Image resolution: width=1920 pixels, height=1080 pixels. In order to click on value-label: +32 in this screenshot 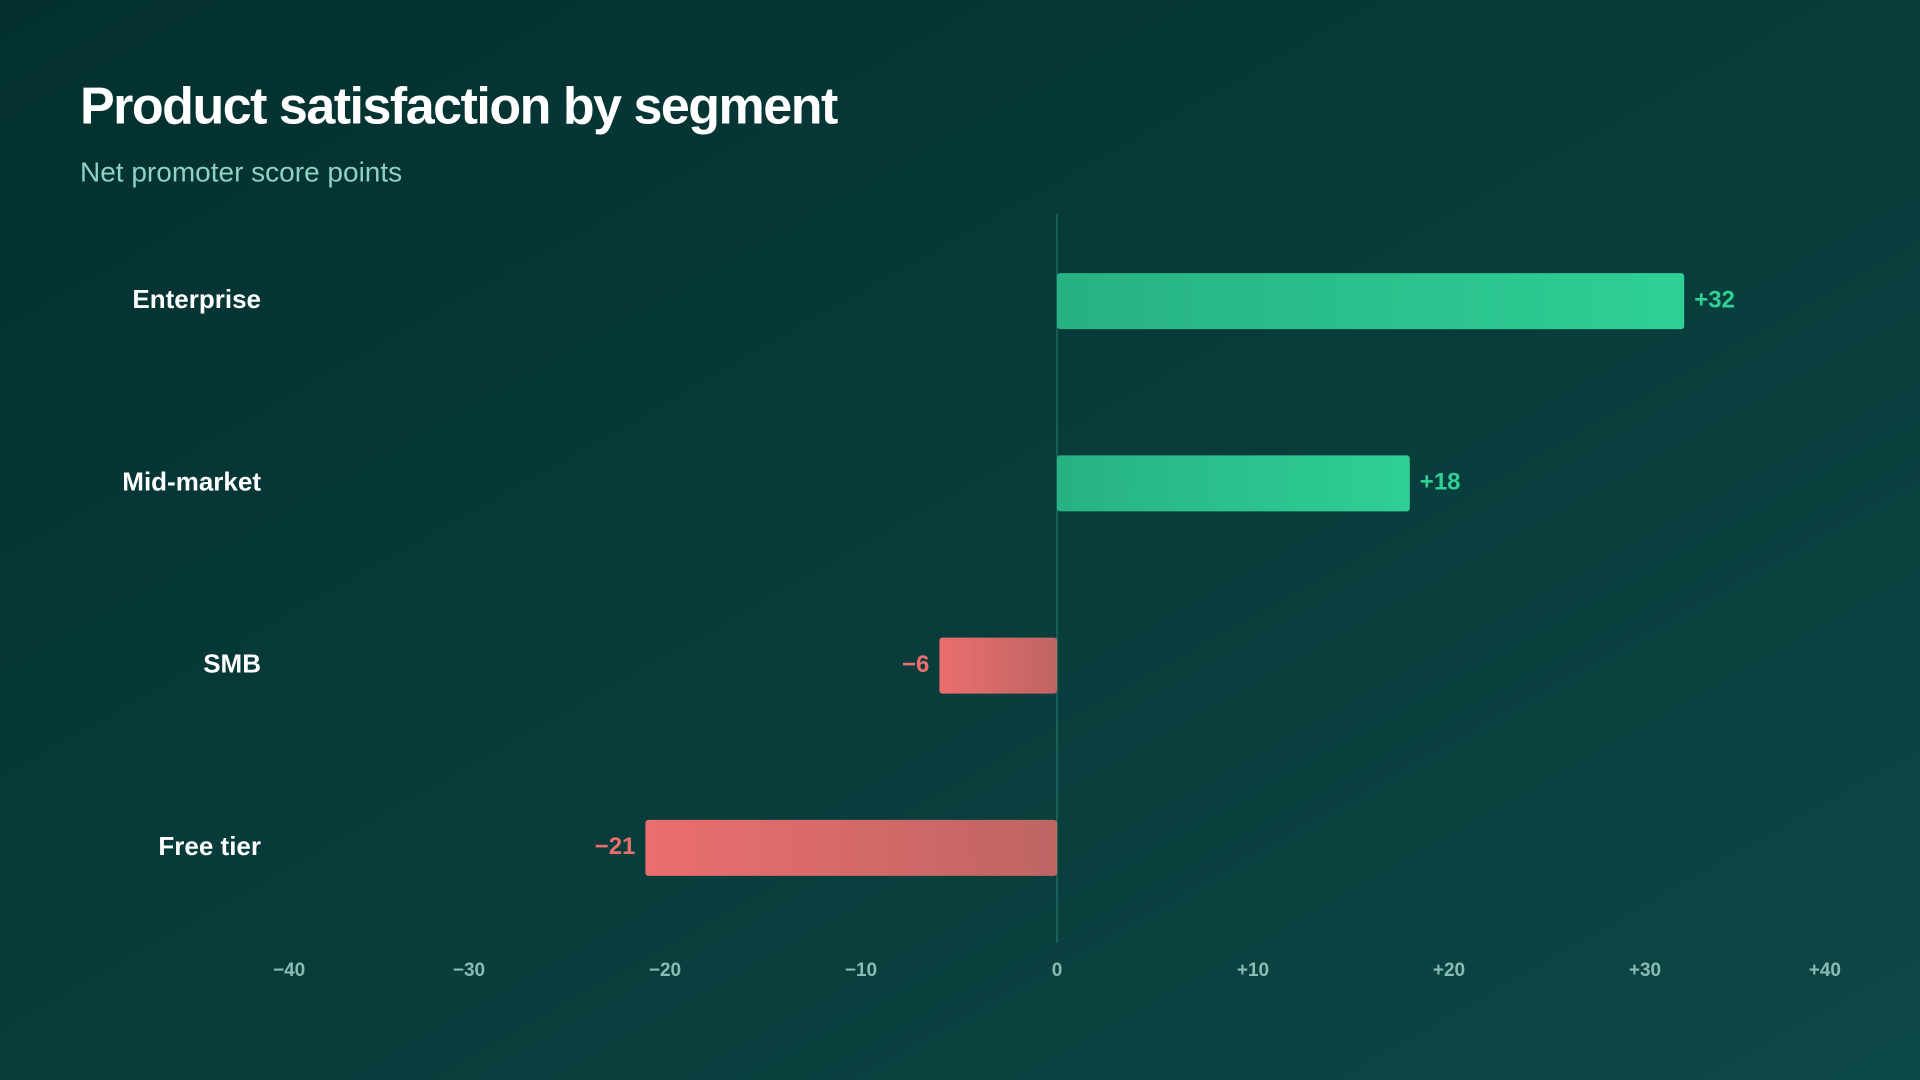, I will do `click(1714, 299)`.